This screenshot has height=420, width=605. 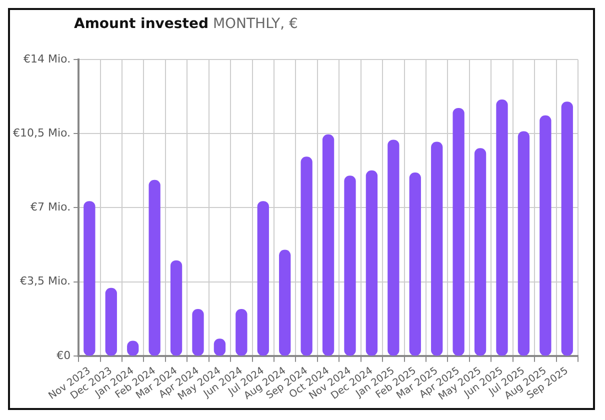 What do you see at coordinates (47, 59) in the screenshot?
I see `y-tick-label: €14 Mio.` at bounding box center [47, 59].